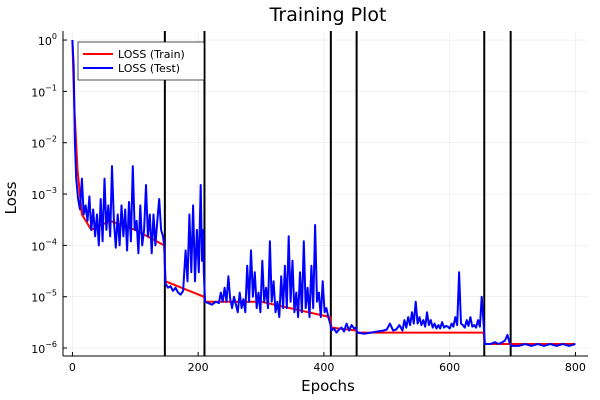 This screenshot has width=600, height=400. What do you see at coordinates (575, 367) in the screenshot?
I see `x-tick-label-4: 800` at bounding box center [575, 367].